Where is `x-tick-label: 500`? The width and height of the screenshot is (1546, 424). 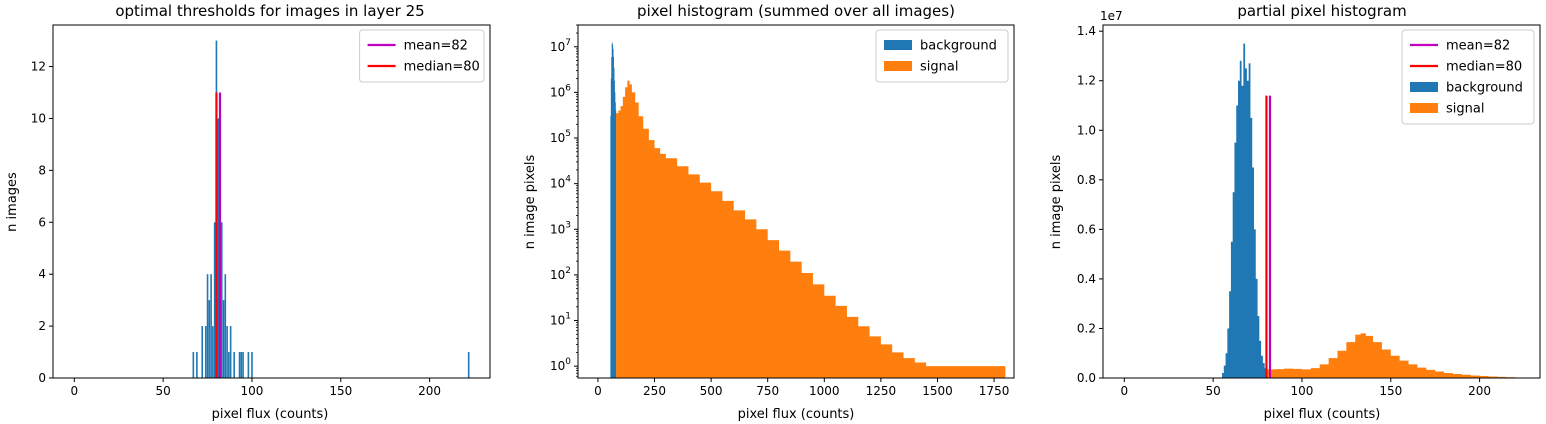
x-tick-label: 500 is located at coordinates (711, 391).